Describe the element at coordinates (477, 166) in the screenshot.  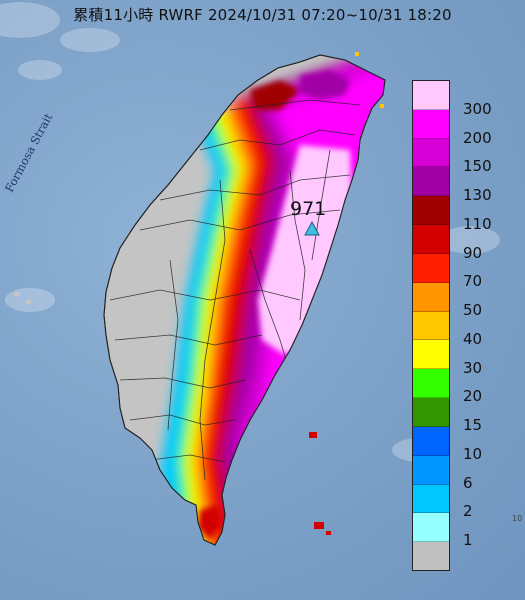
I see `legend-label: 150` at that location.